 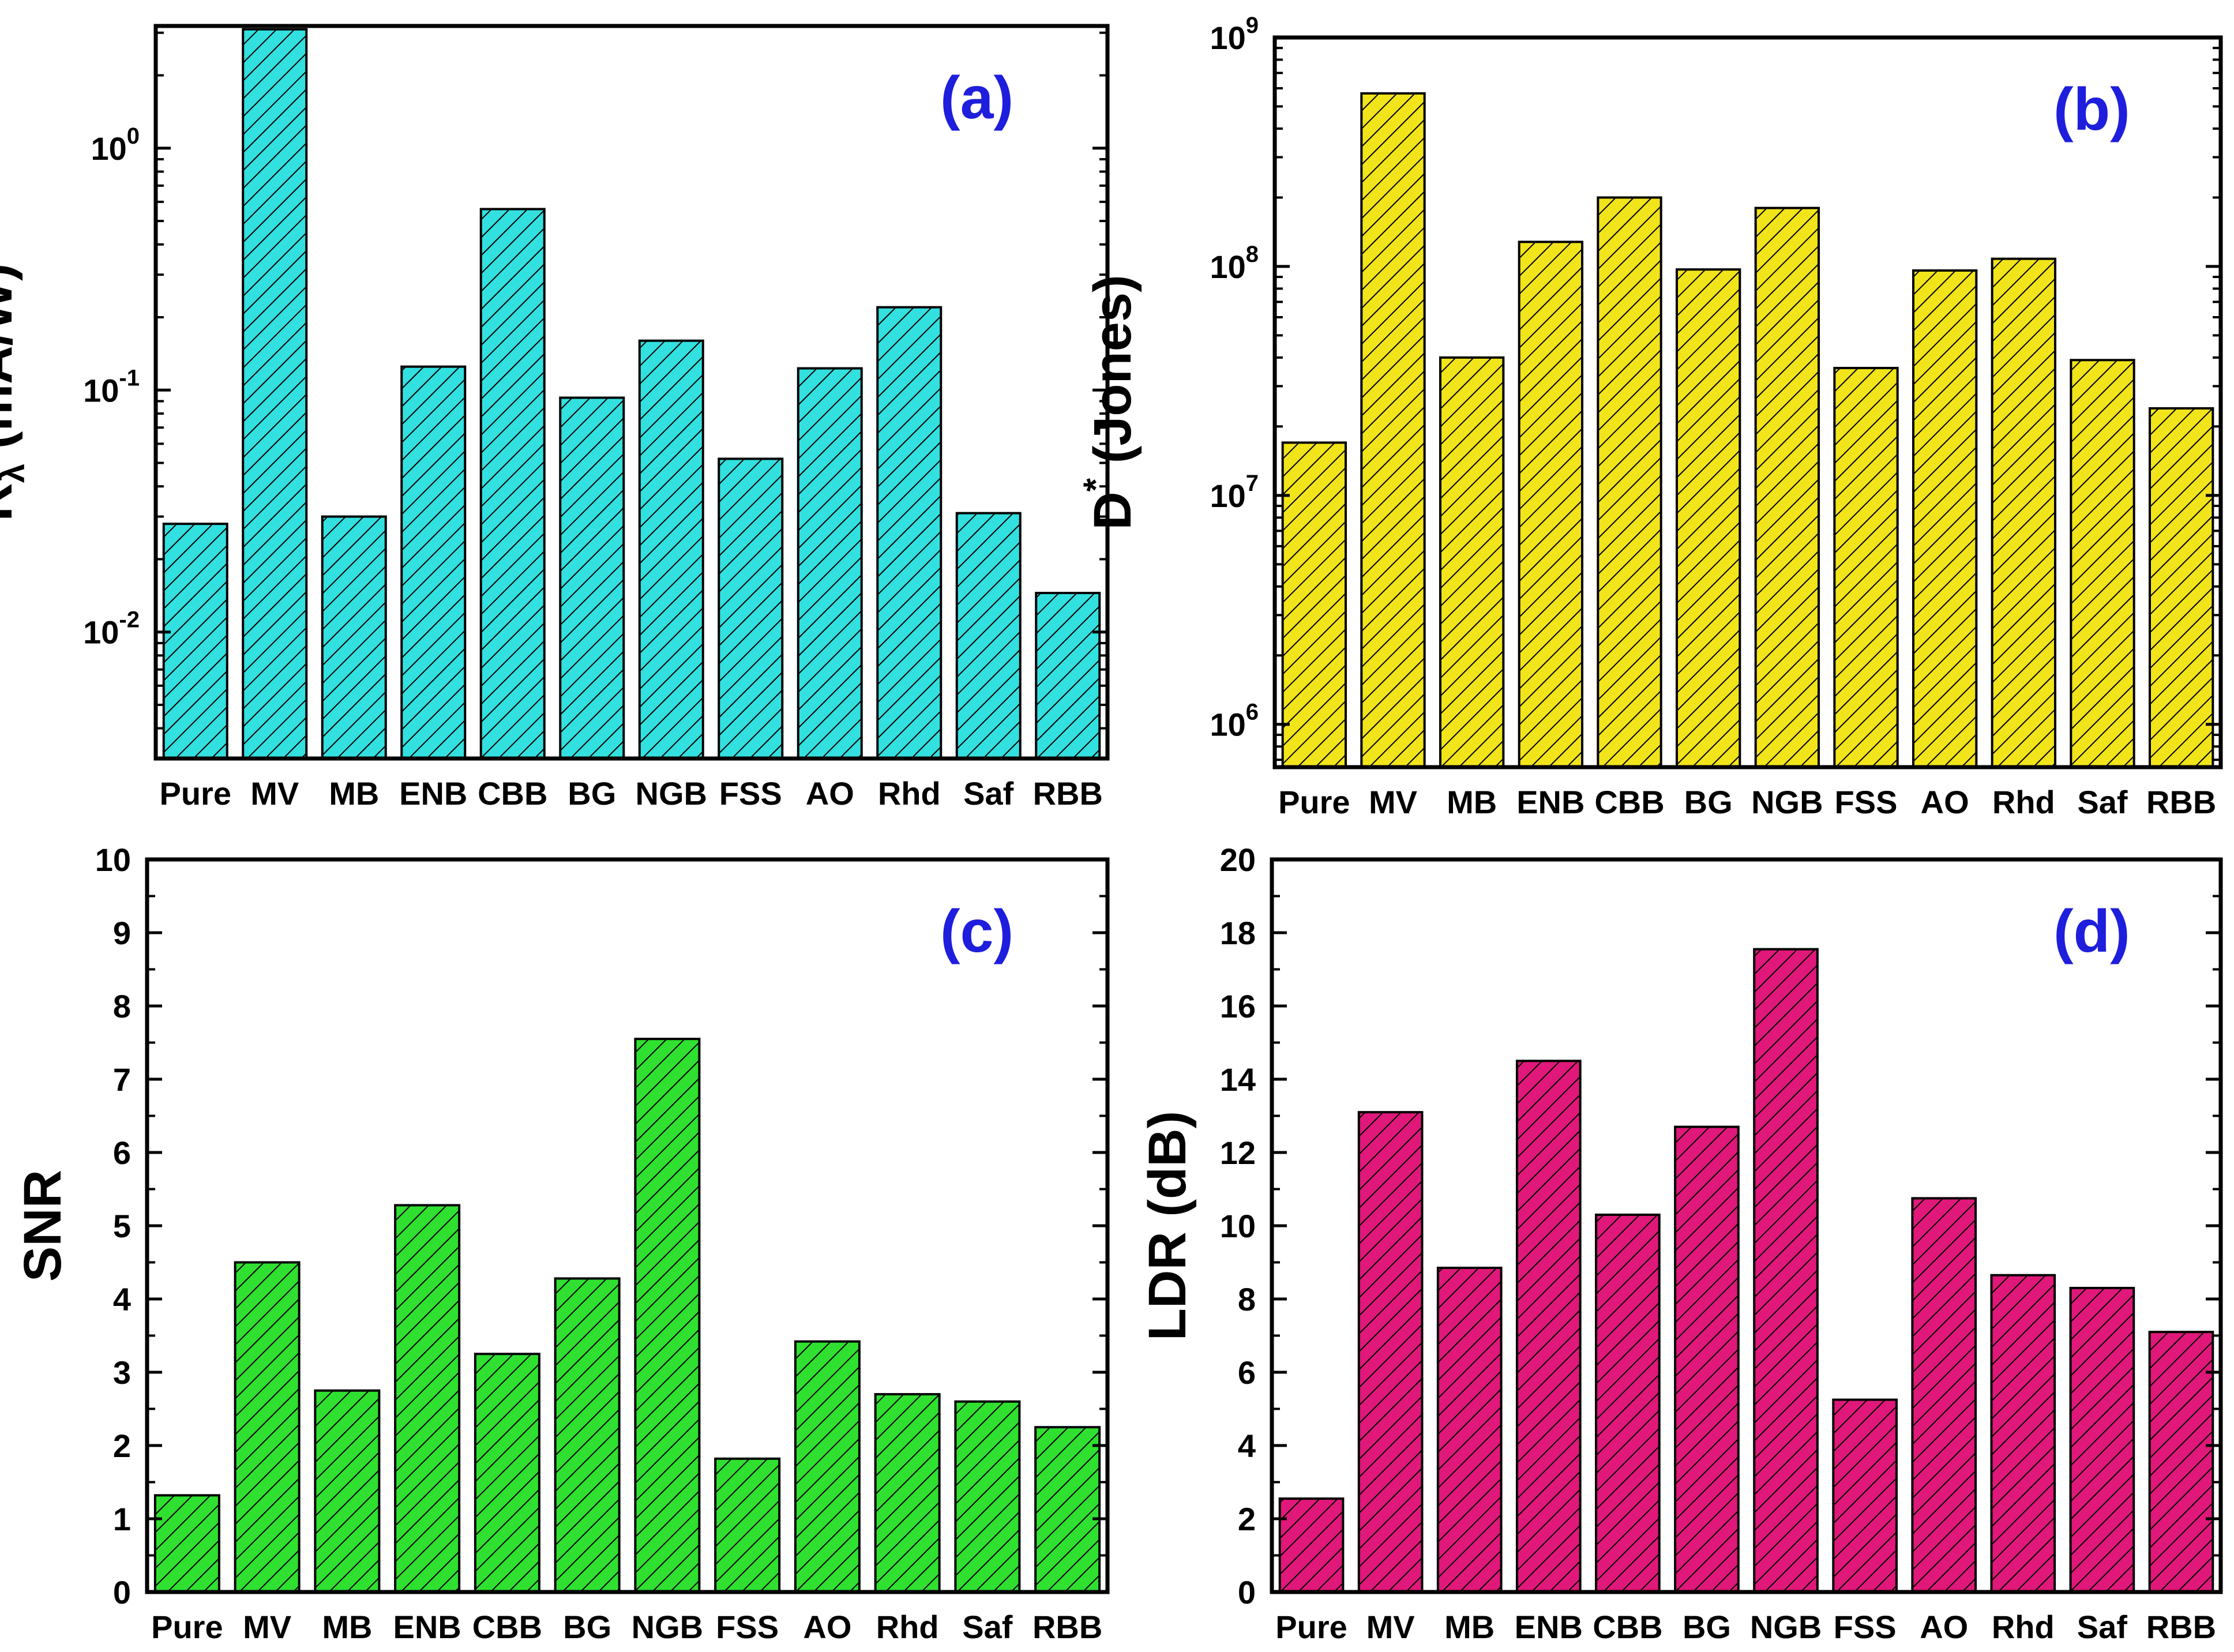 What do you see at coordinates (1247, 1446) in the screenshot?
I see `y-tick-label: 4` at bounding box center [1247, 1446].